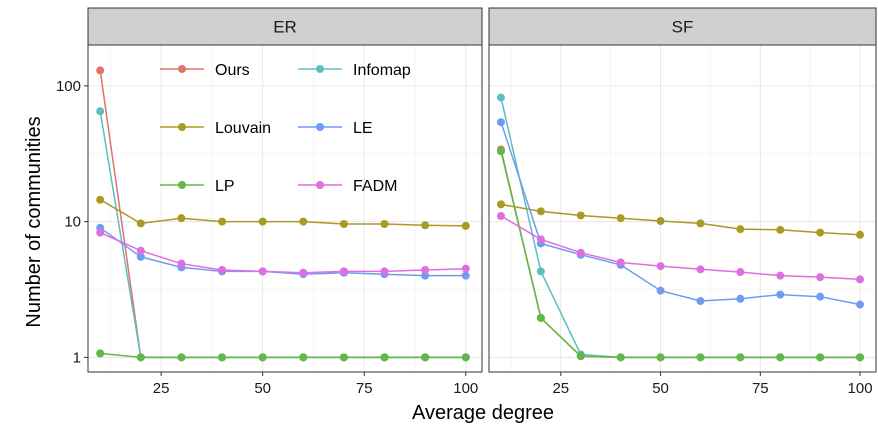 This screenshot has width=878, height=431. Describe the element at coordinates (465, 388) in the screenshot. I see `x-tick-label: 100` at that location.